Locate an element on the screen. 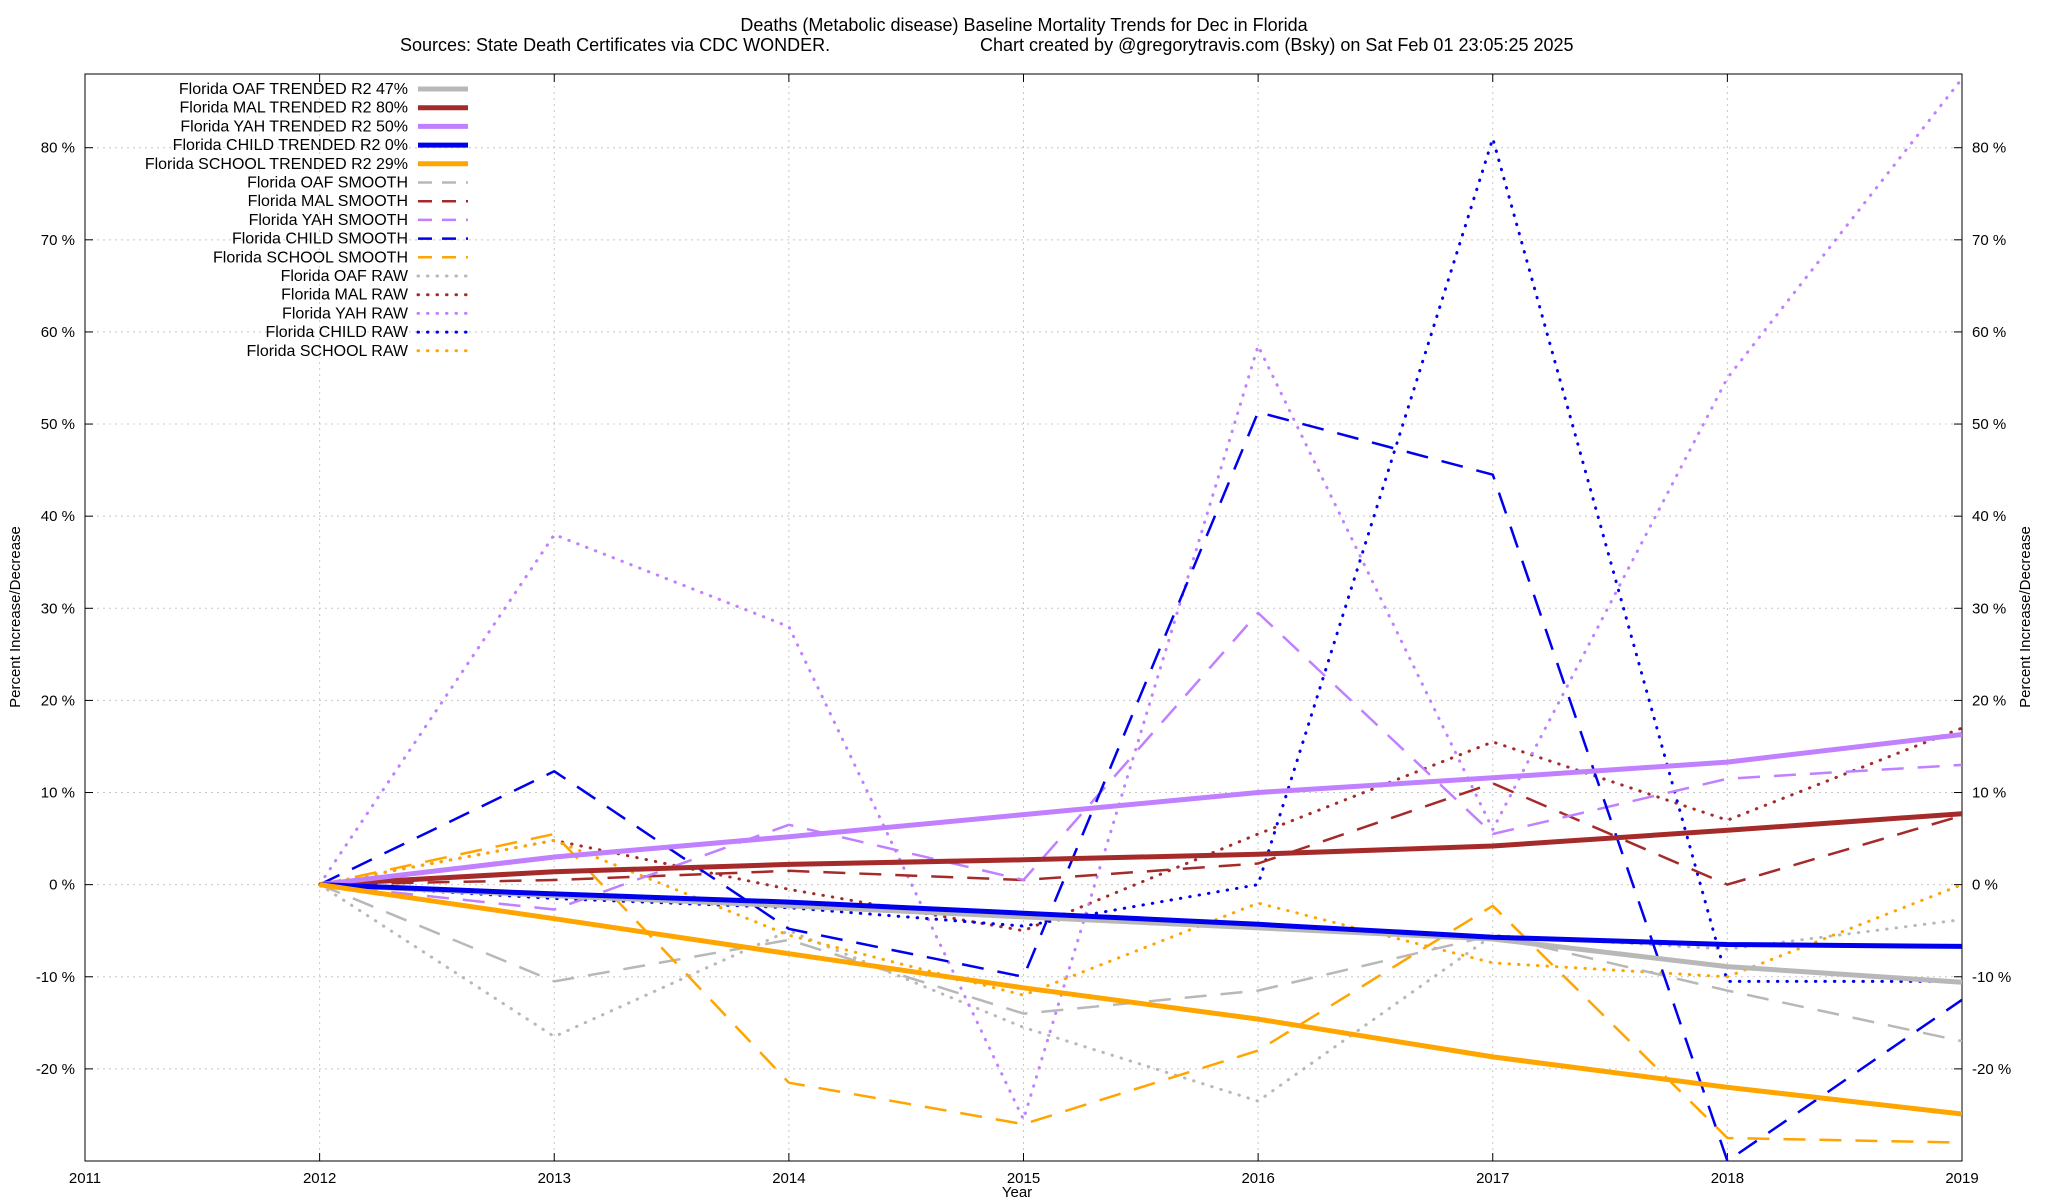 This screenshot has height=1200, width=2048. legend-entry-label: Florida CHILD TRENDED R2 0% is located at coordinates (290, 145).